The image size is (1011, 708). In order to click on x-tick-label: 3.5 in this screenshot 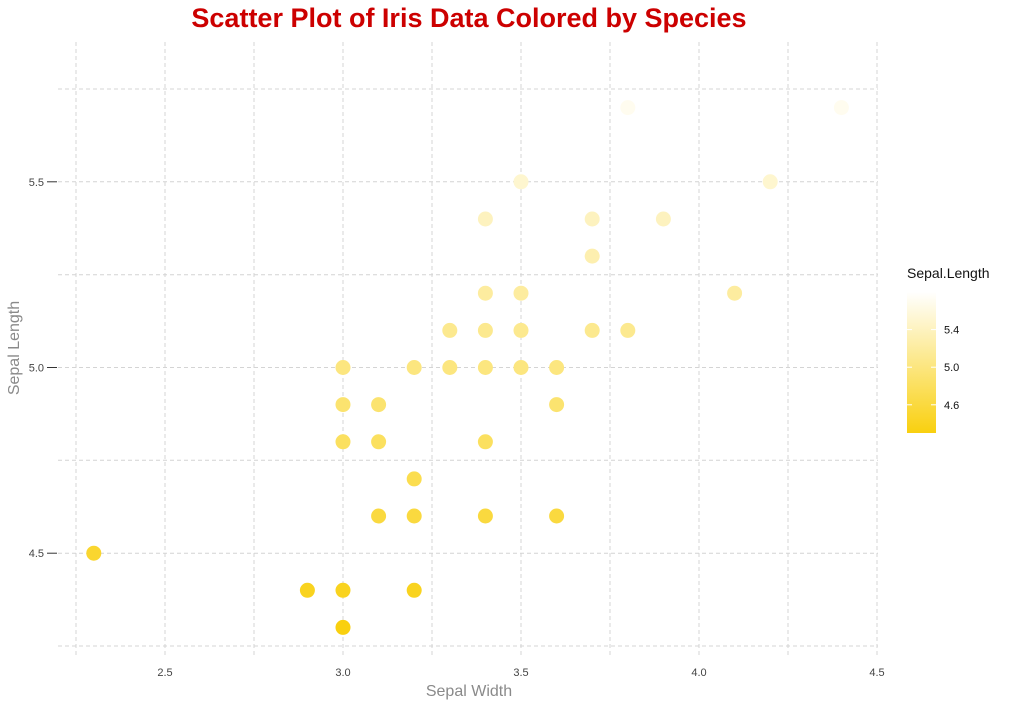, I will do `click(520, 673)`.